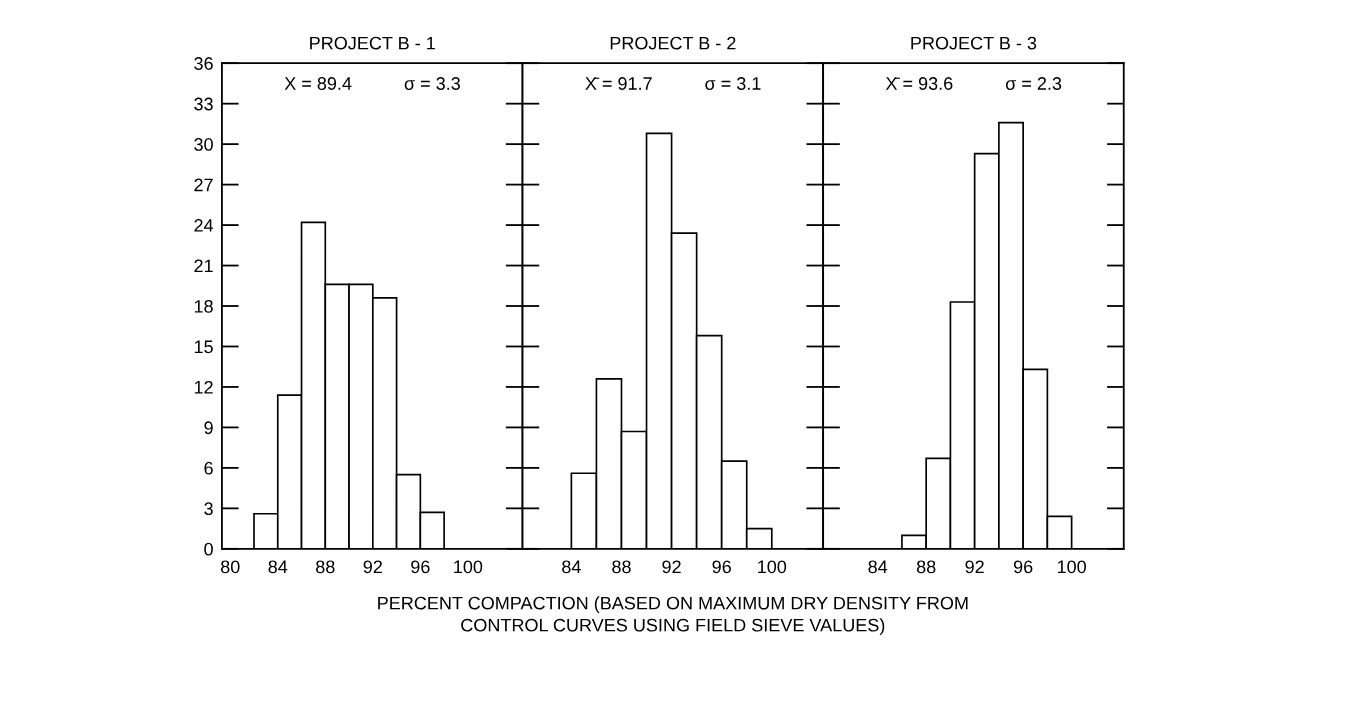 The image size is (1345, 710). Describe the element at coordinates (203, 63) in the screenshot. I see `y-tick-label: 36` at that location.